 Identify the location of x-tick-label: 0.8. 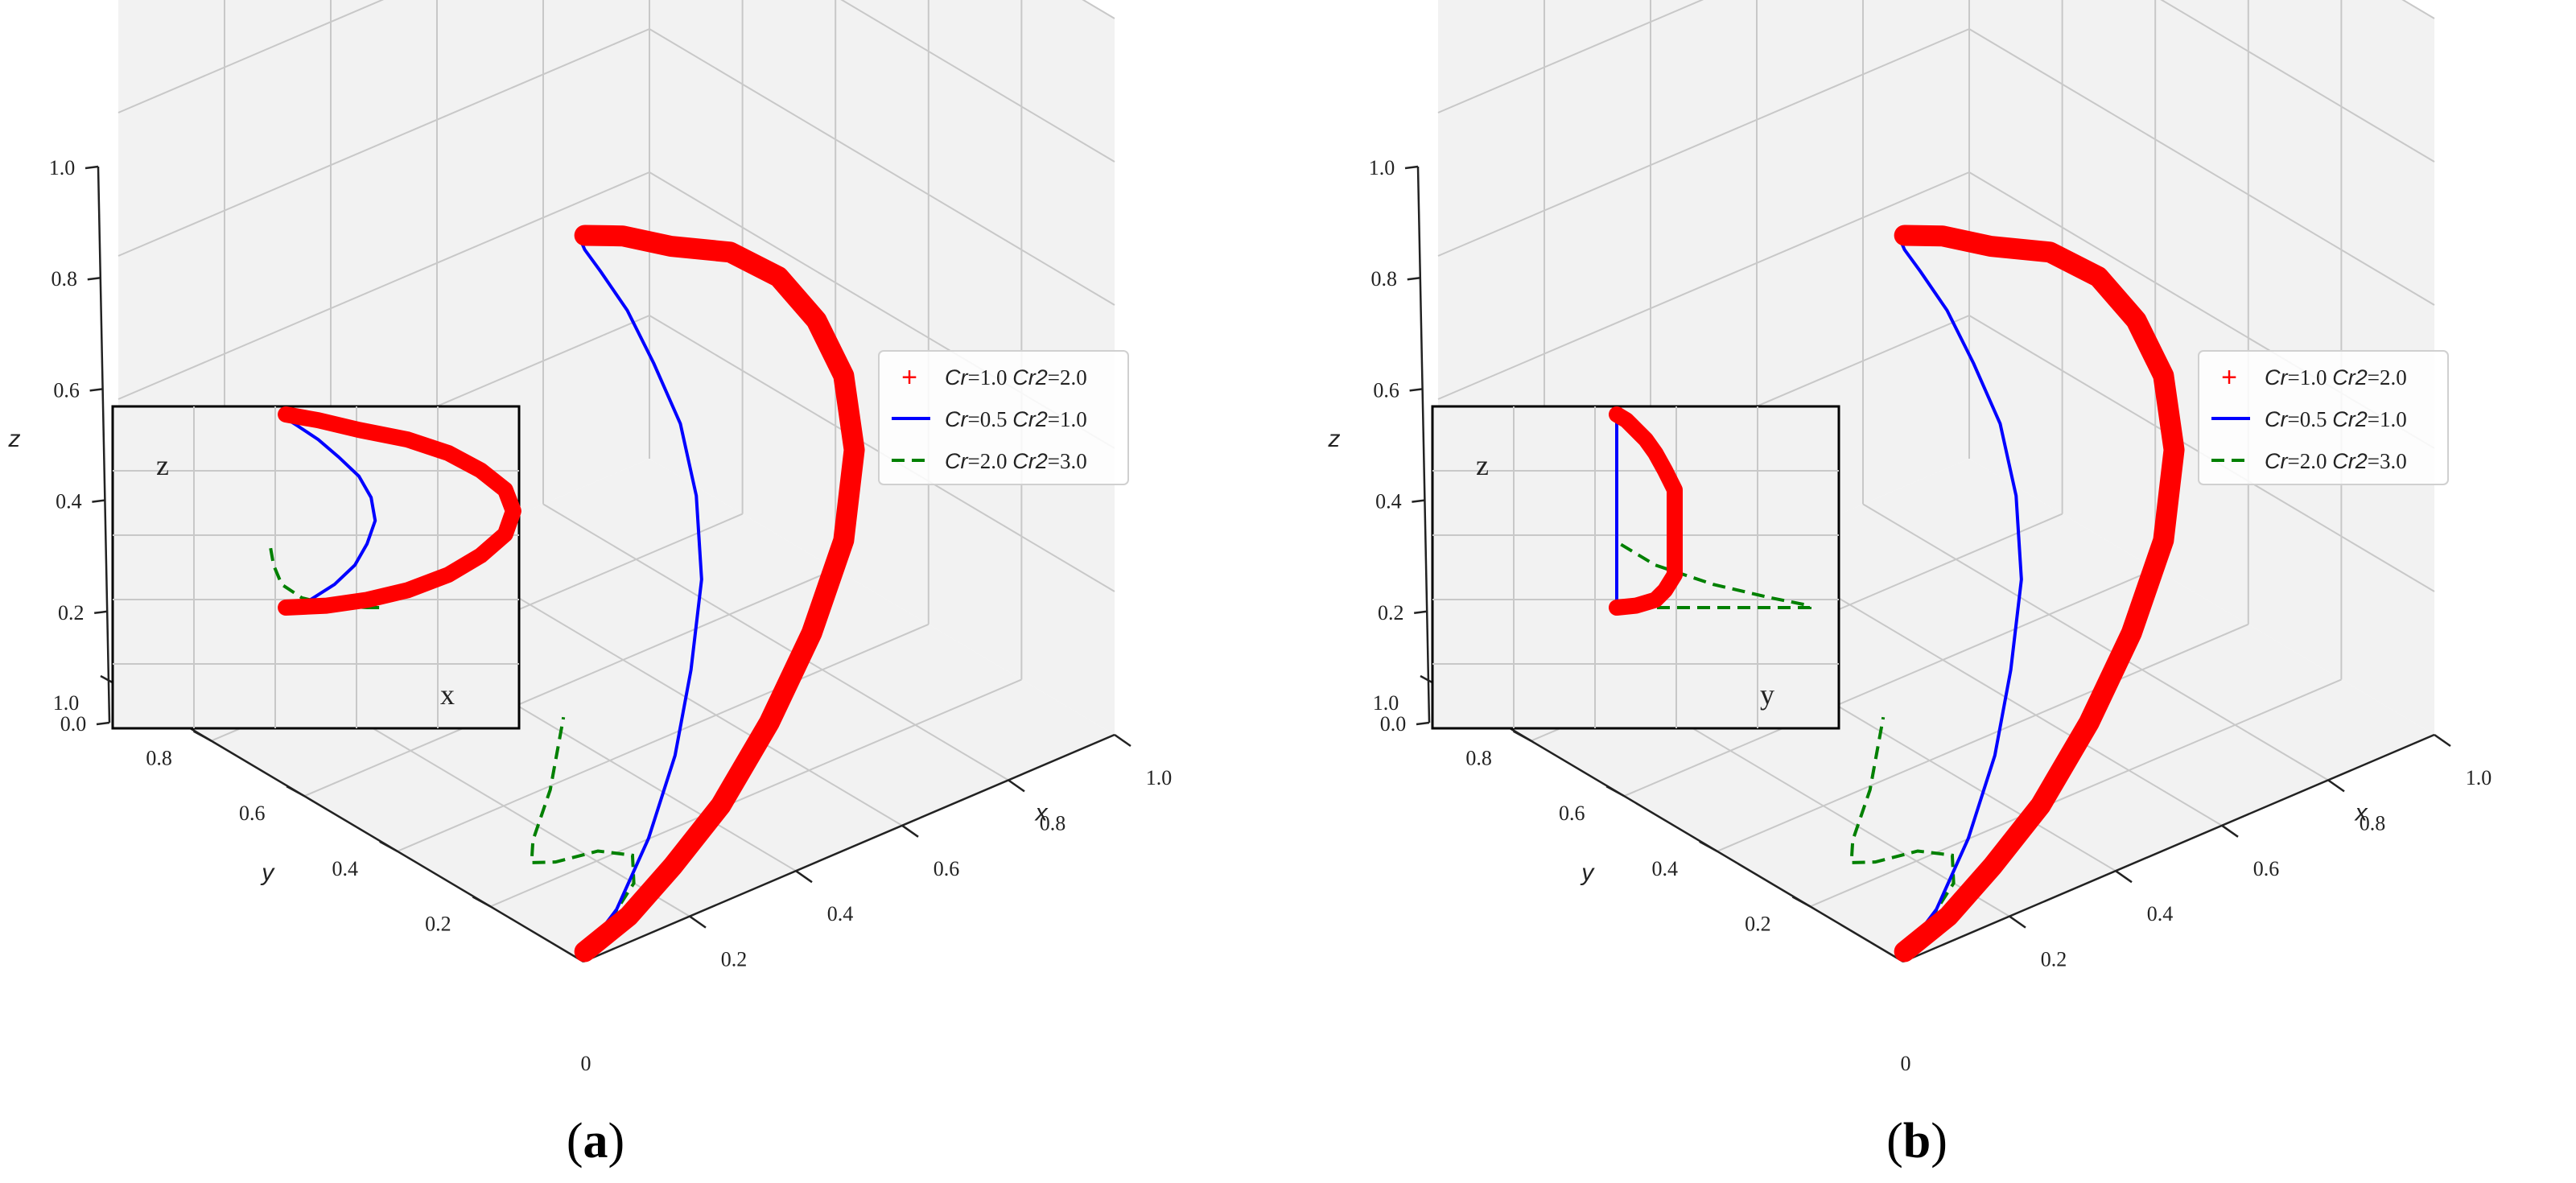
(2373, 823).